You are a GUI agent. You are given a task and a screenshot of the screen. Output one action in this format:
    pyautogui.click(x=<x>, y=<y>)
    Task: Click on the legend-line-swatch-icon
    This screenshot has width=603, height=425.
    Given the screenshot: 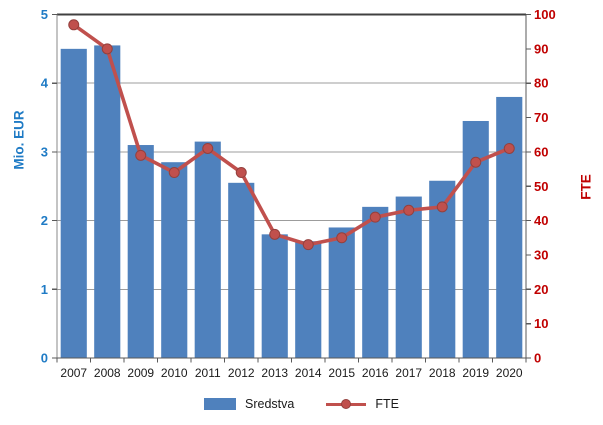 What is the action you would take?
    pyautogui.click(x=346, y=404)
    